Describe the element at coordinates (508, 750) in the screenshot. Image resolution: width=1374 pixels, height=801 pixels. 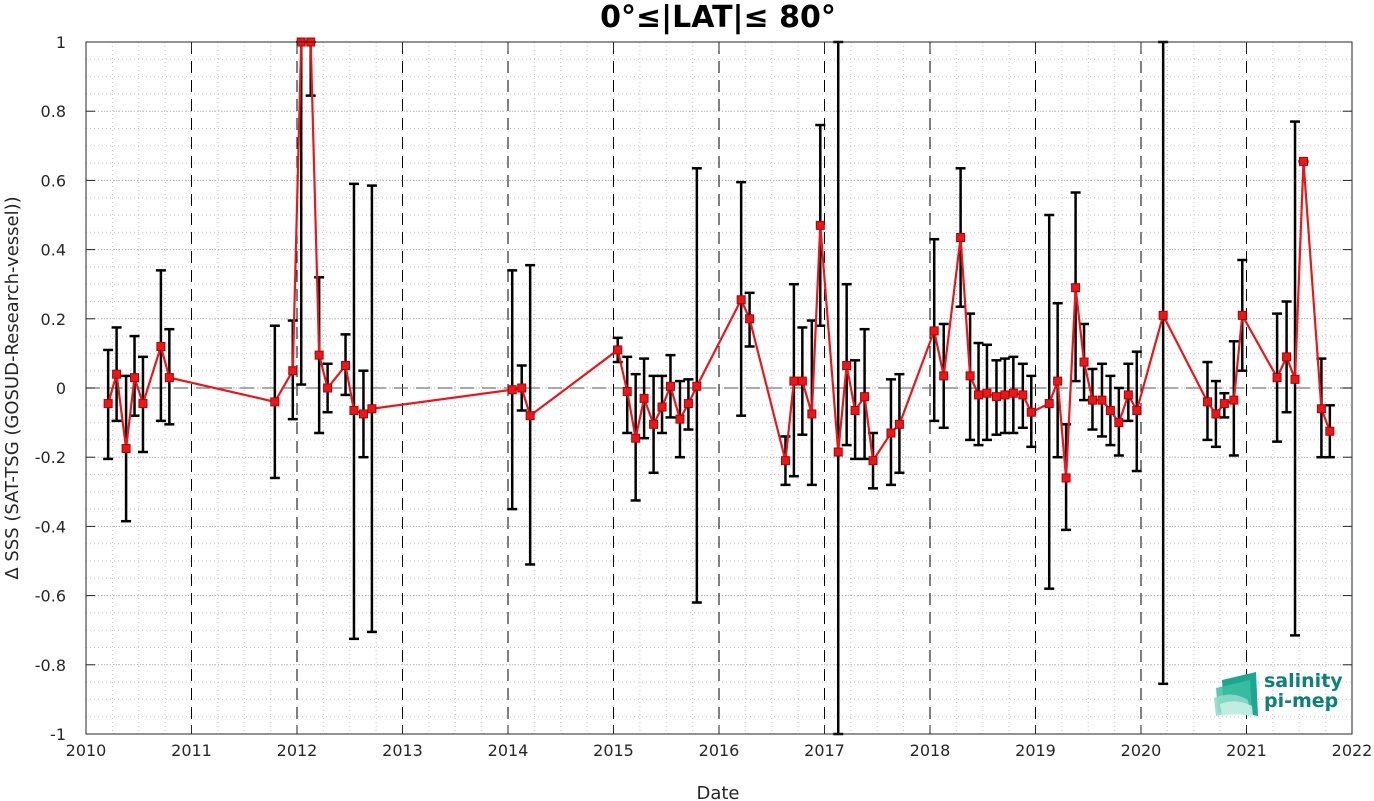
I see `x-tick-label: 2014` at that location.